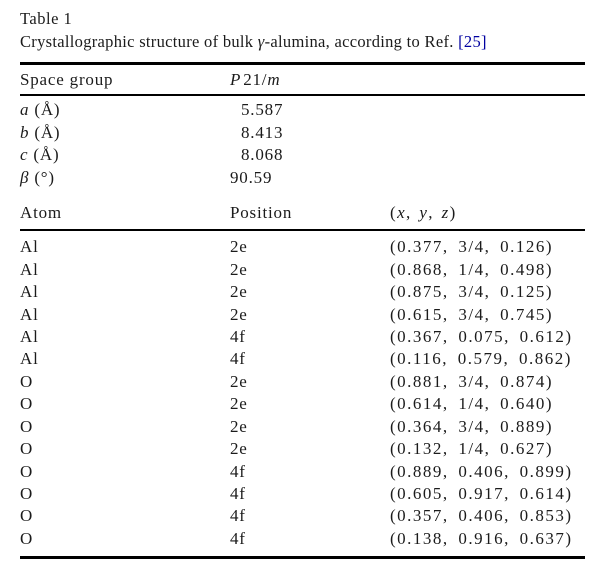 The height and width of the screenshot is (584, 604). Describe the element at coordinates (481, 359) in the screenshot. I see `xyz-cell: (0.116, 0.579, 0.862)` at that location.